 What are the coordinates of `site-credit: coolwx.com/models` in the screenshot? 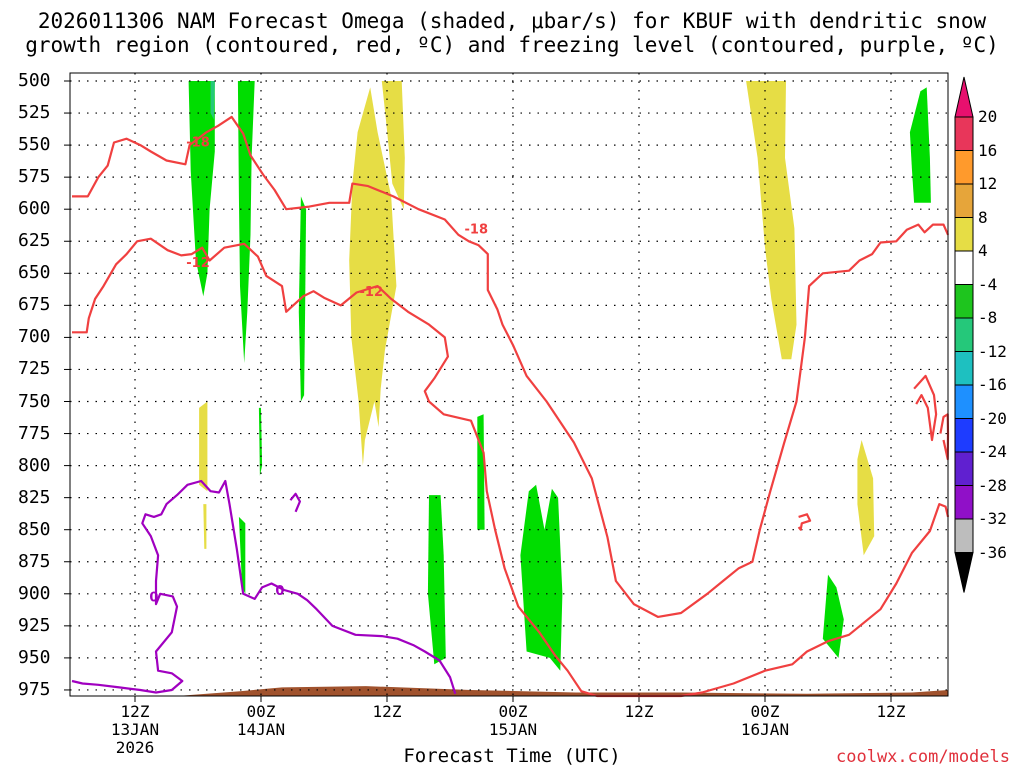 It's located at (923, 757).